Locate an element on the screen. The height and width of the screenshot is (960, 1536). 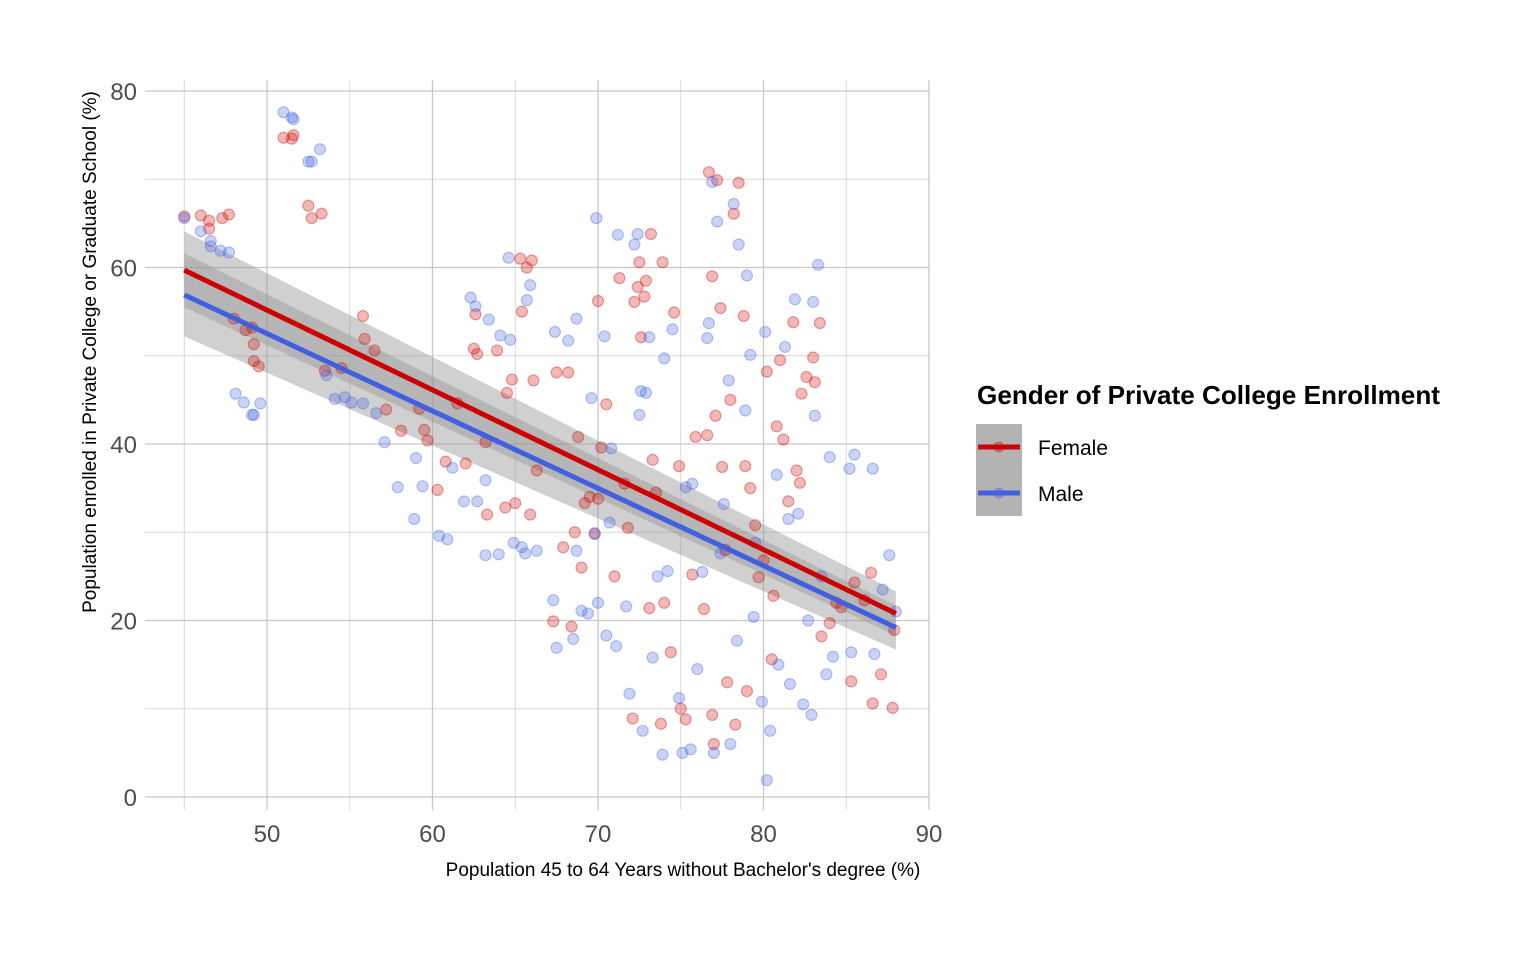
legend-label-female: Female is located at coordinates (1073, 448).